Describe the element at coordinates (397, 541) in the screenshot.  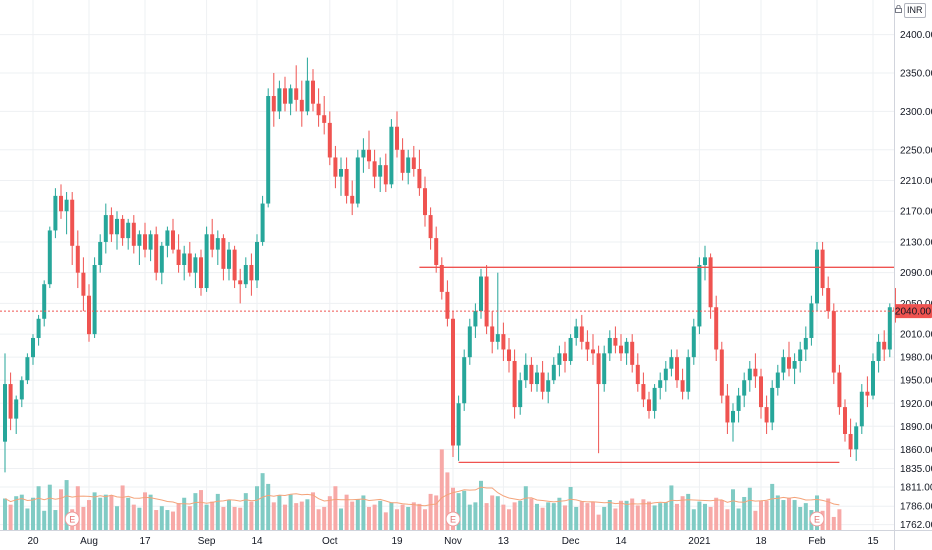
I see `time-tick-label: 19` at that location.